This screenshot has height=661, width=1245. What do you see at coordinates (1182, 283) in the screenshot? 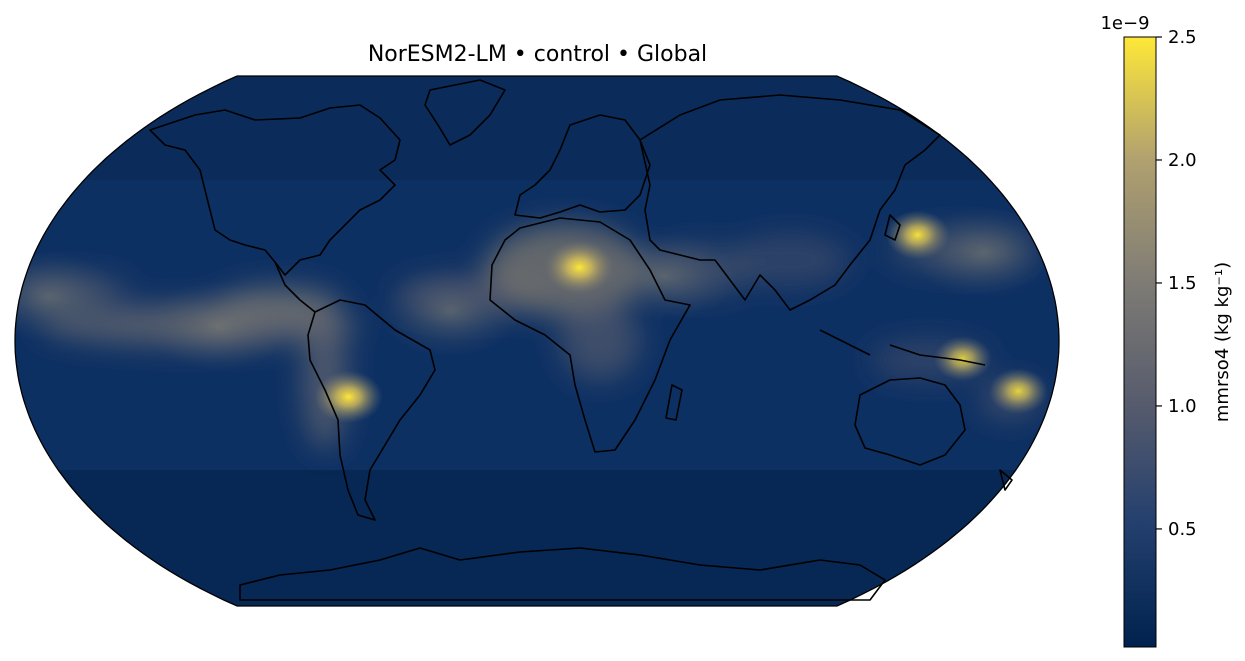
I see `colorbar-tick-label-2: 1.5` at bounding box center [1182, 283].